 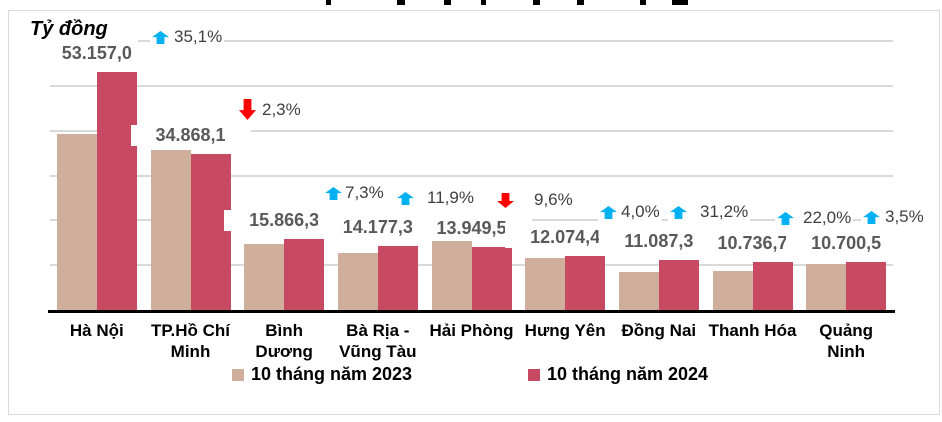 What do you see at coordinates (378, 341) in the screenshot?
I see `category-label-3: Bà Rịa - Vũng Tàu` at bounding box center [378, 341].